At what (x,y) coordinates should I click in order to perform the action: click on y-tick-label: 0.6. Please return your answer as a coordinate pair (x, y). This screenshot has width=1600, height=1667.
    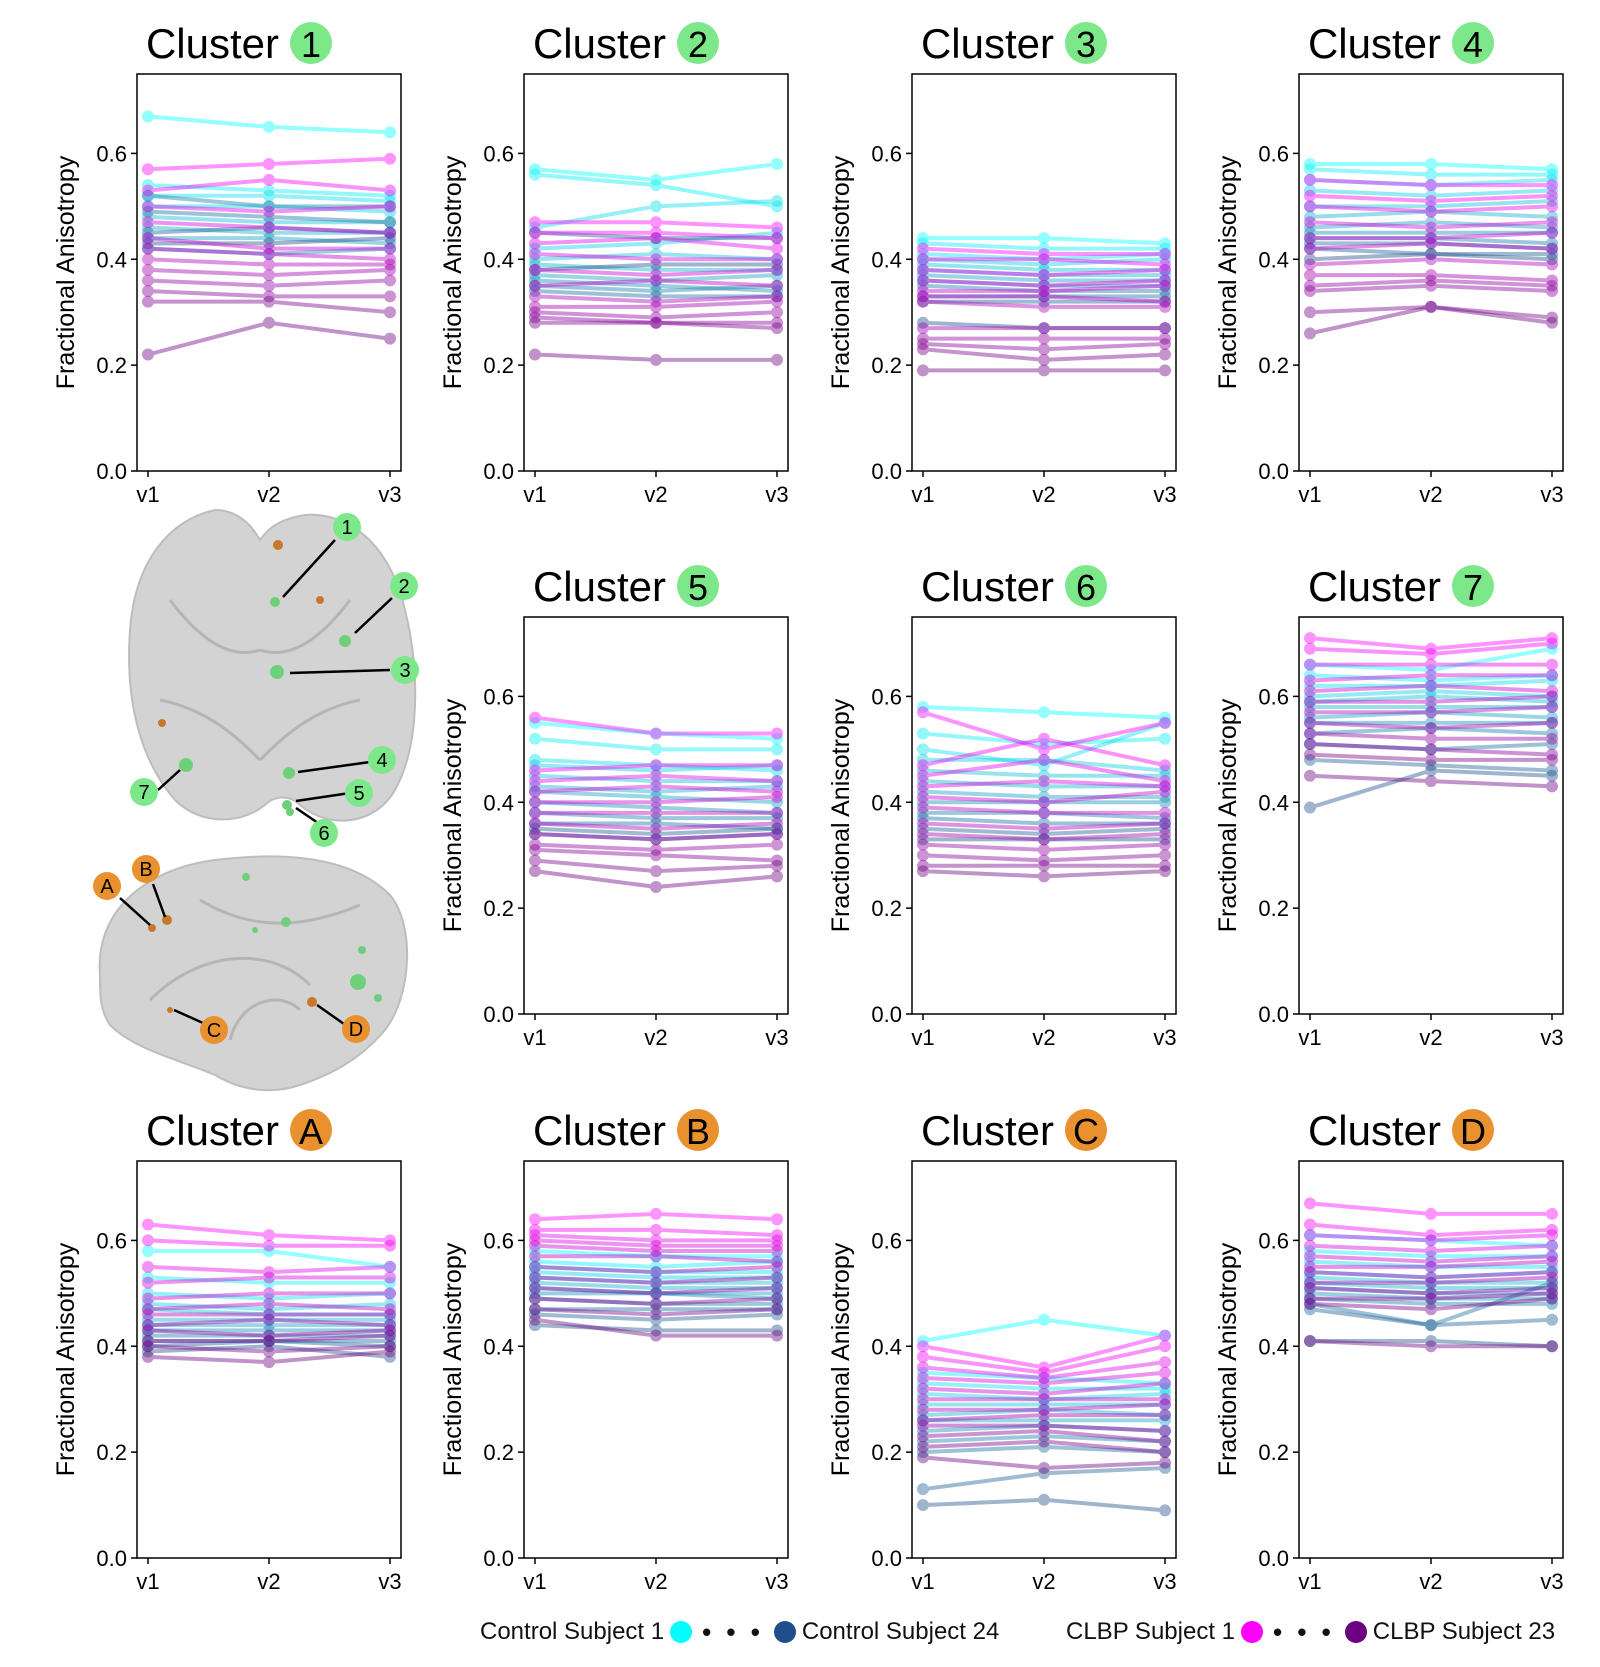
    Looking at the image, I should click on (498, 1240).